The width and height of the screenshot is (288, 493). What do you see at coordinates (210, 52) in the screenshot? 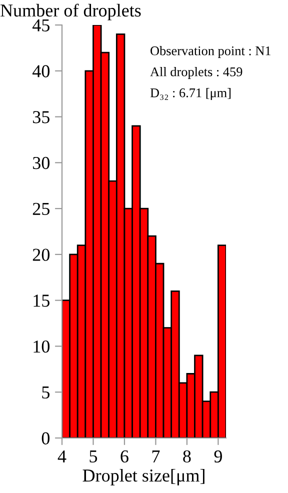
I see `annotation: Observation point : N1` at bounding box center [210, 52].